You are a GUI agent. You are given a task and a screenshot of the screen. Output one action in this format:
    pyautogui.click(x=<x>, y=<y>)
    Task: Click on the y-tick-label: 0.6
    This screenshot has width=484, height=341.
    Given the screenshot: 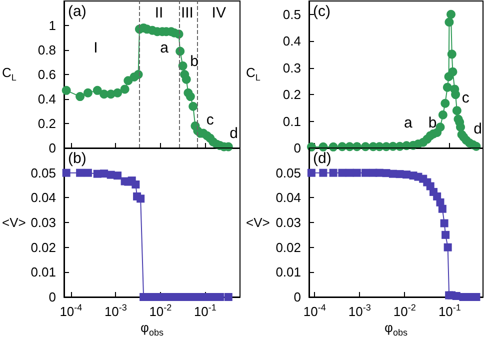 What is the action you would take?
    pyautogui.click(x=47, y=74)
    